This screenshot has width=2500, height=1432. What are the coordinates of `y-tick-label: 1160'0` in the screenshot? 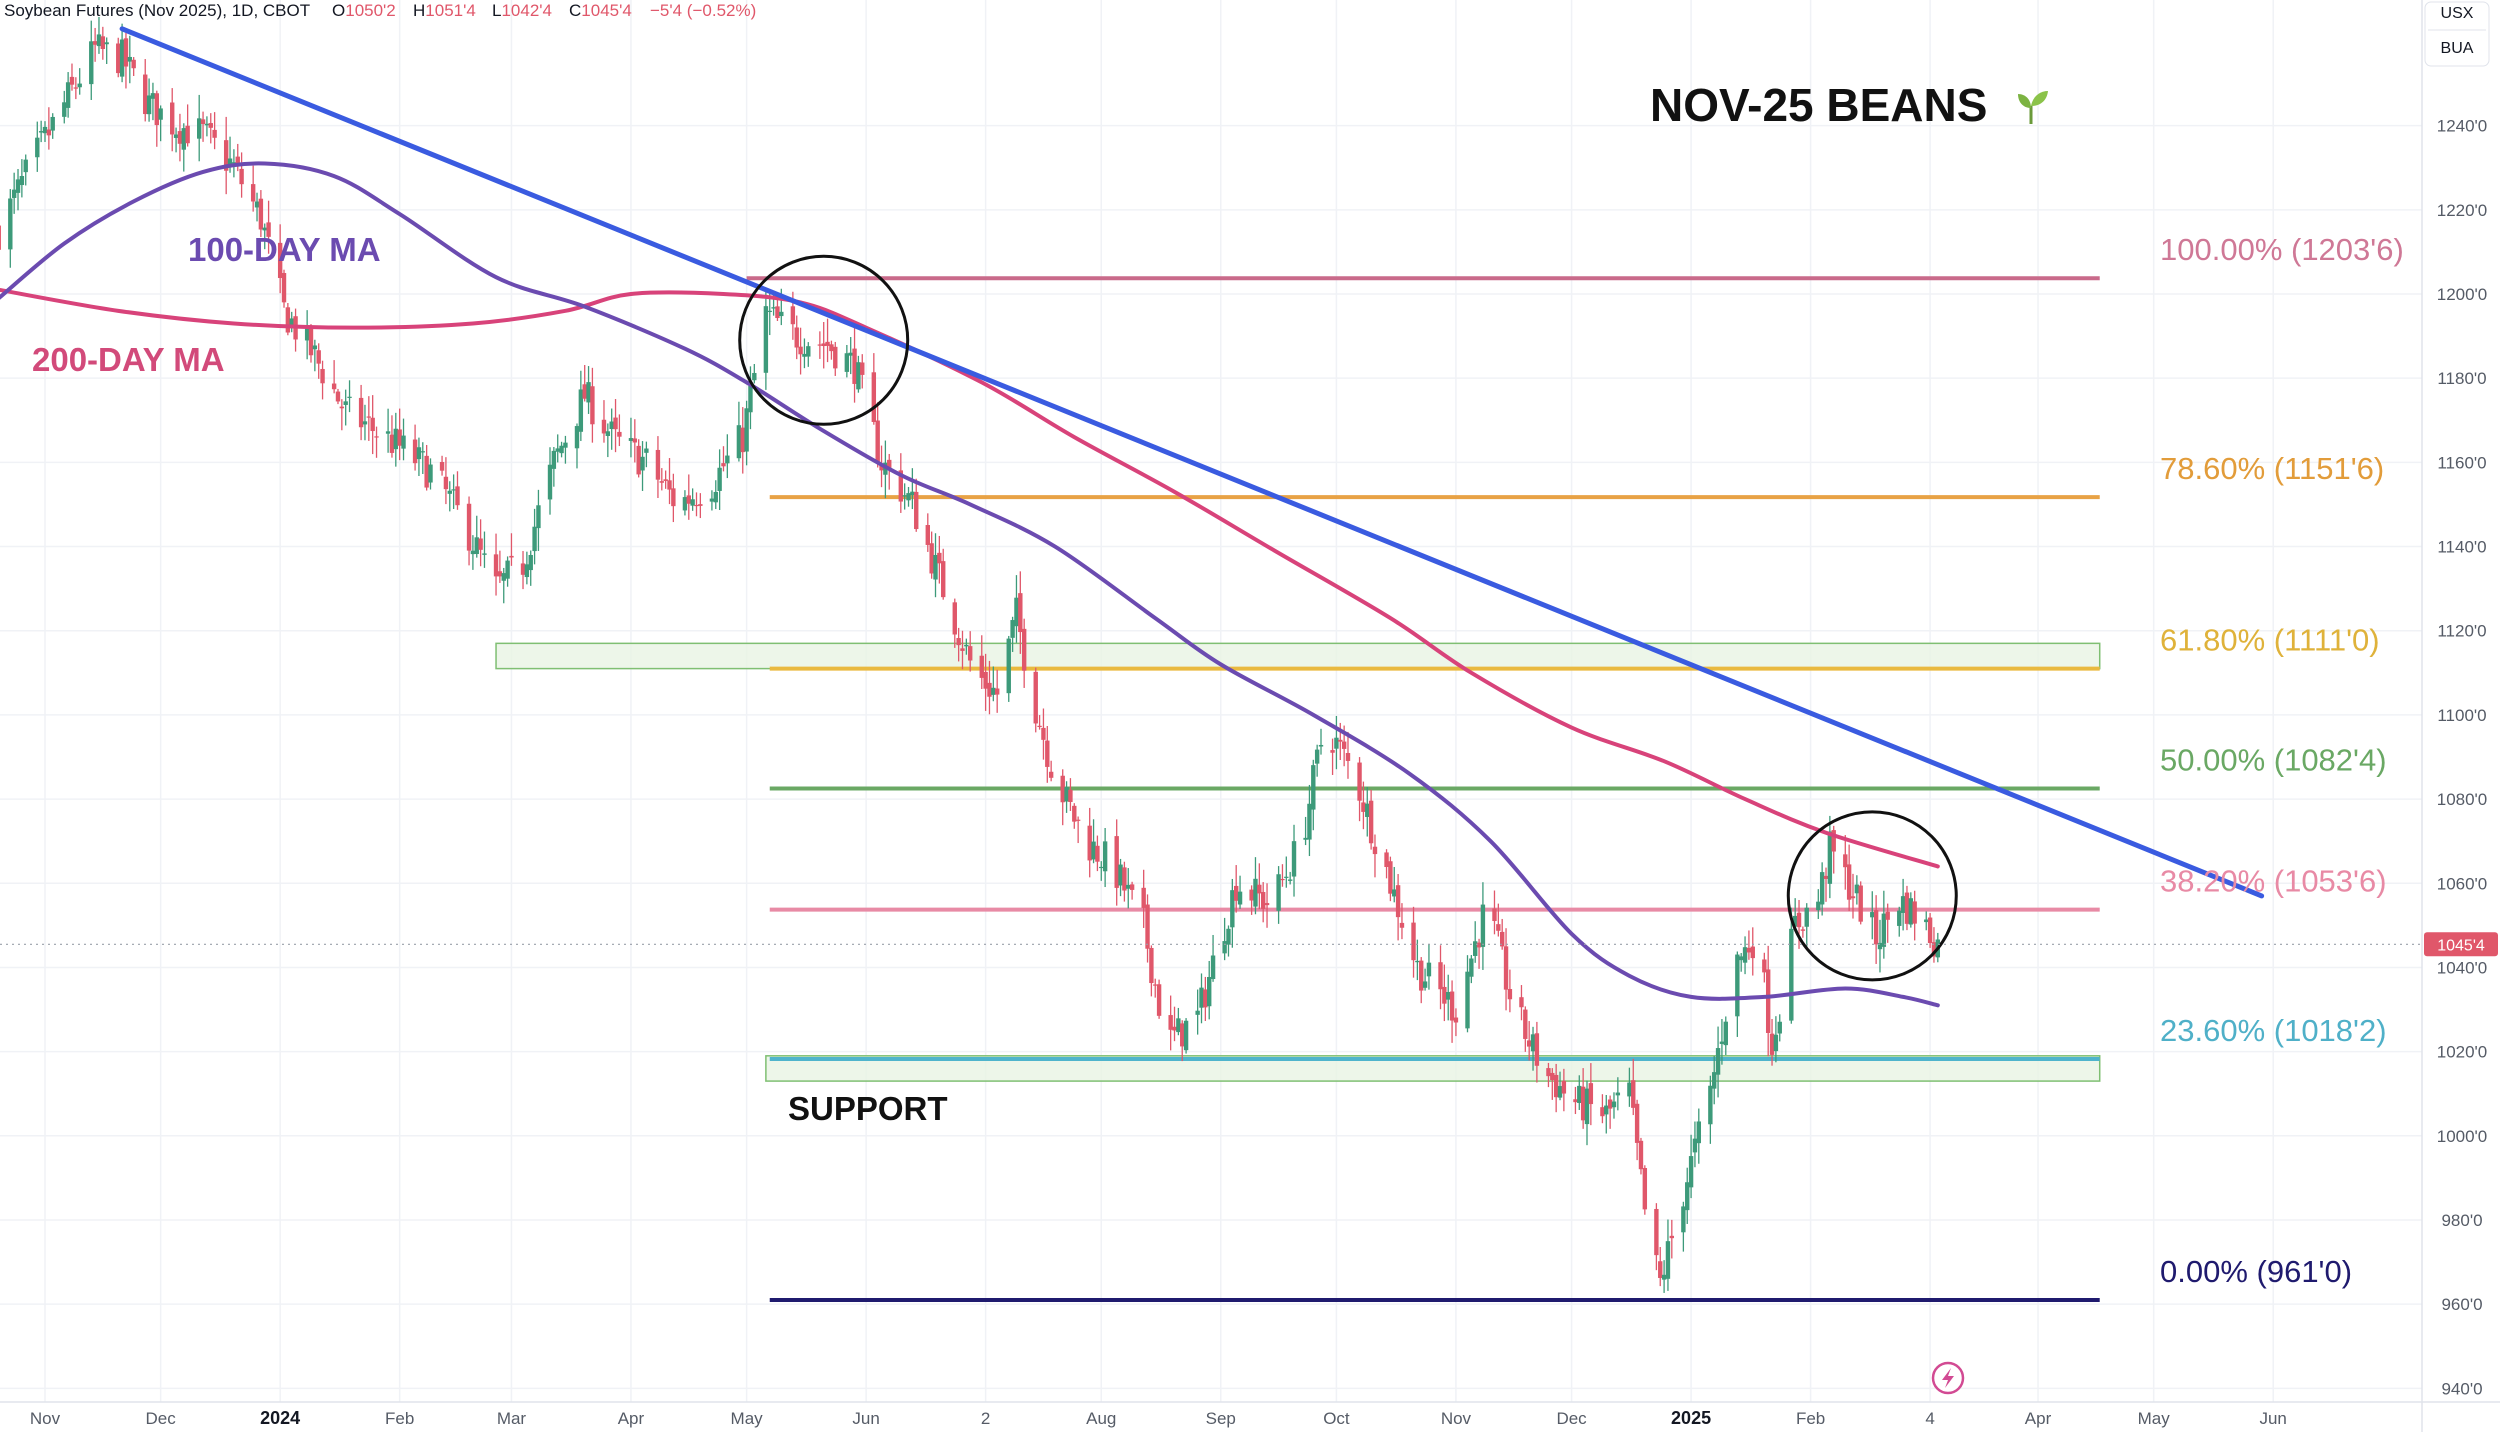 It's located at (2461, 462).